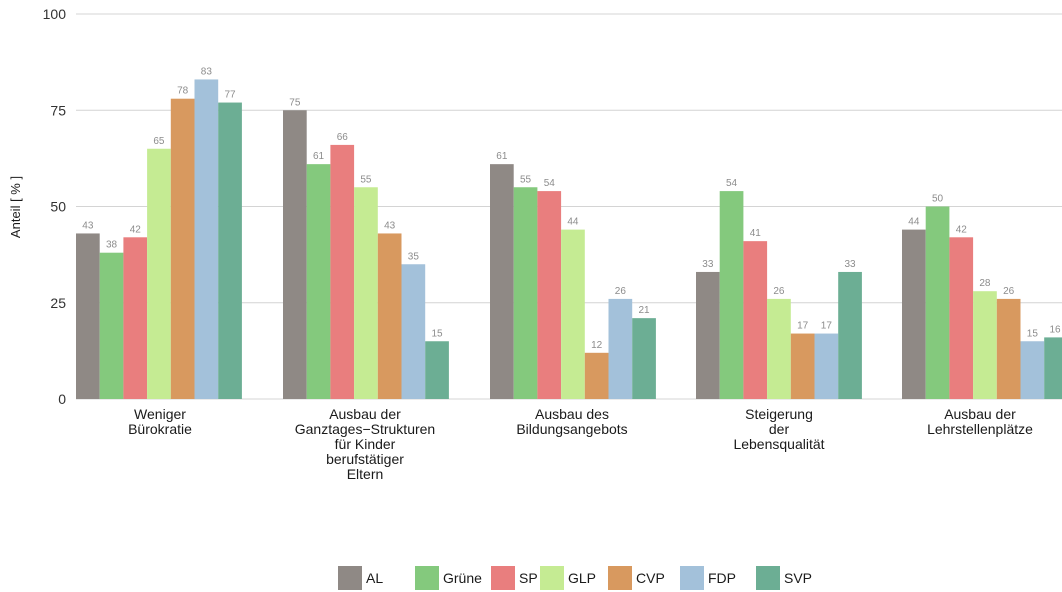 This screenshot has width=1062, height=592. What do you see at coordinates (183, 91) in the screenshot?
I see `value-label: 78` at bounding box center [183, 91].